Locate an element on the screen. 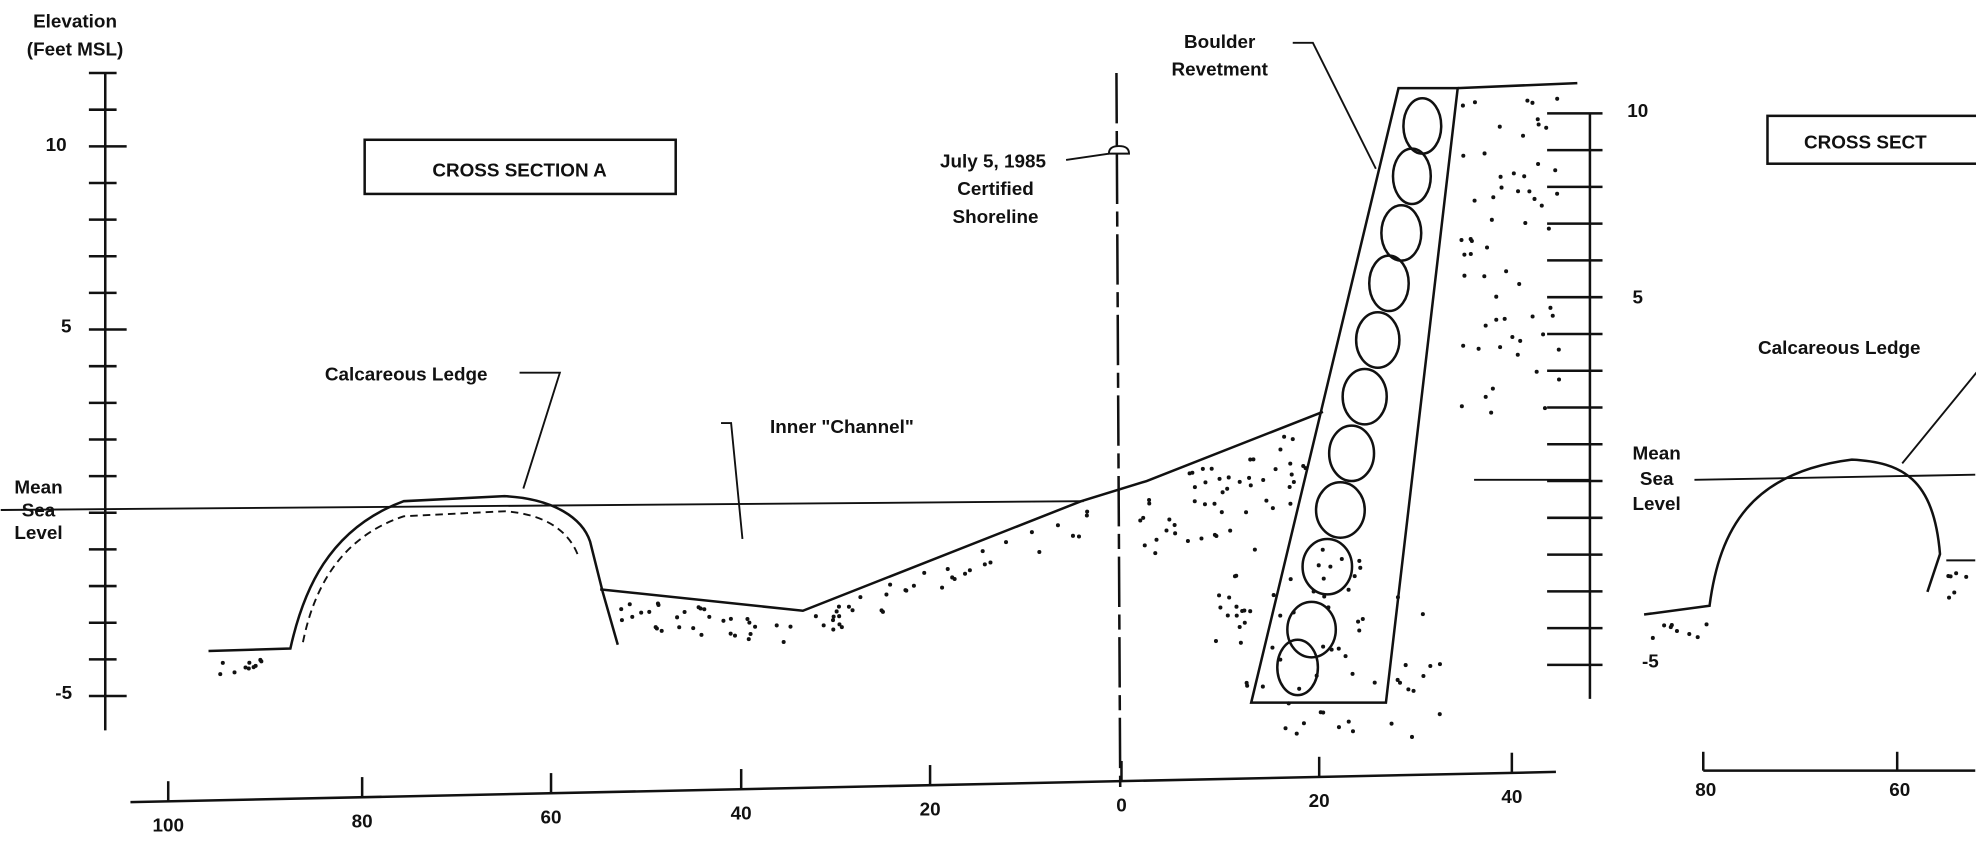 Image resolution: width=1976 pixels, height=850 pixels. ground-top is located at coordinates (1517, 85).